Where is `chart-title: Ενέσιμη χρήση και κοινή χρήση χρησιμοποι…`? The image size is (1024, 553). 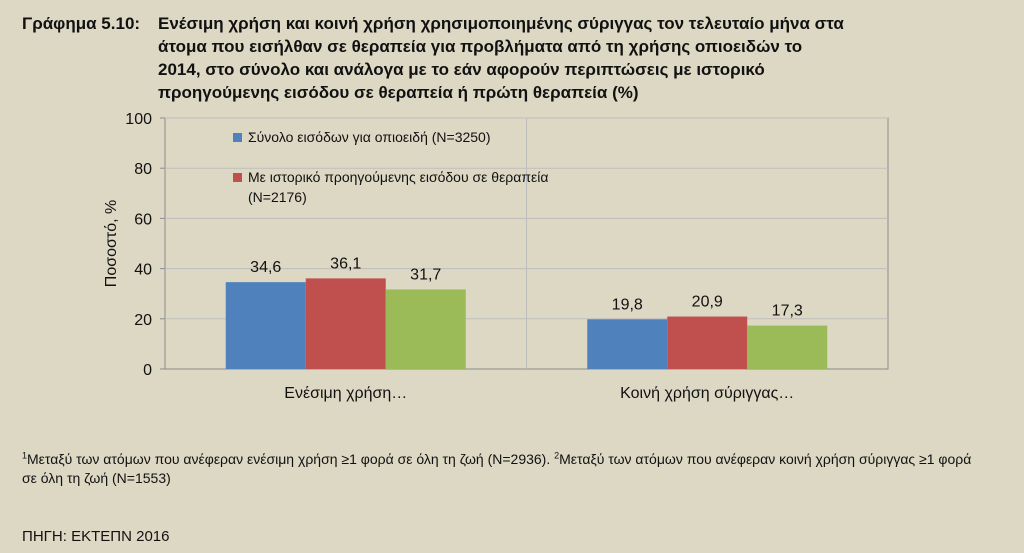 chart-title: Ενέσιμη χρήση και κοινή χρήση χρησιμοποι… is located at coordinates (558, 58).